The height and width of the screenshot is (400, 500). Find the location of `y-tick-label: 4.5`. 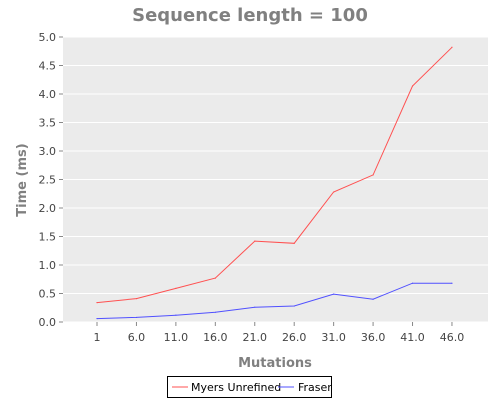

y-tick-label: 4.5 is located at coordinates (48, 66).